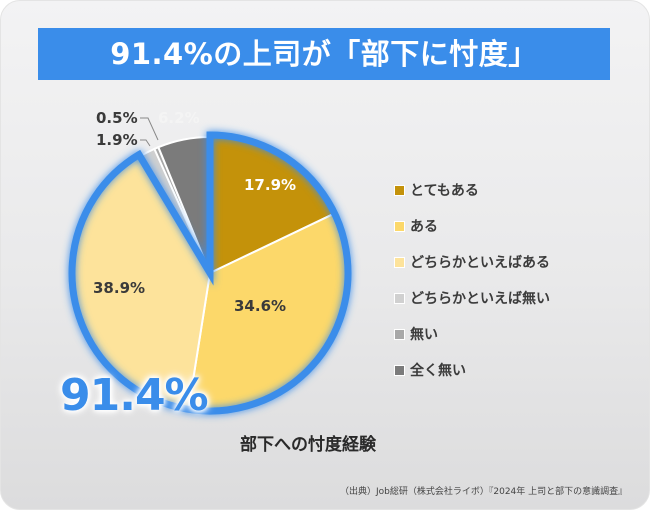 This screenshot has height=510, width=650. Describe the element at coordinates (117, 118) in the screenshot. I see `slice-label-nai: 0.5%` at that location.